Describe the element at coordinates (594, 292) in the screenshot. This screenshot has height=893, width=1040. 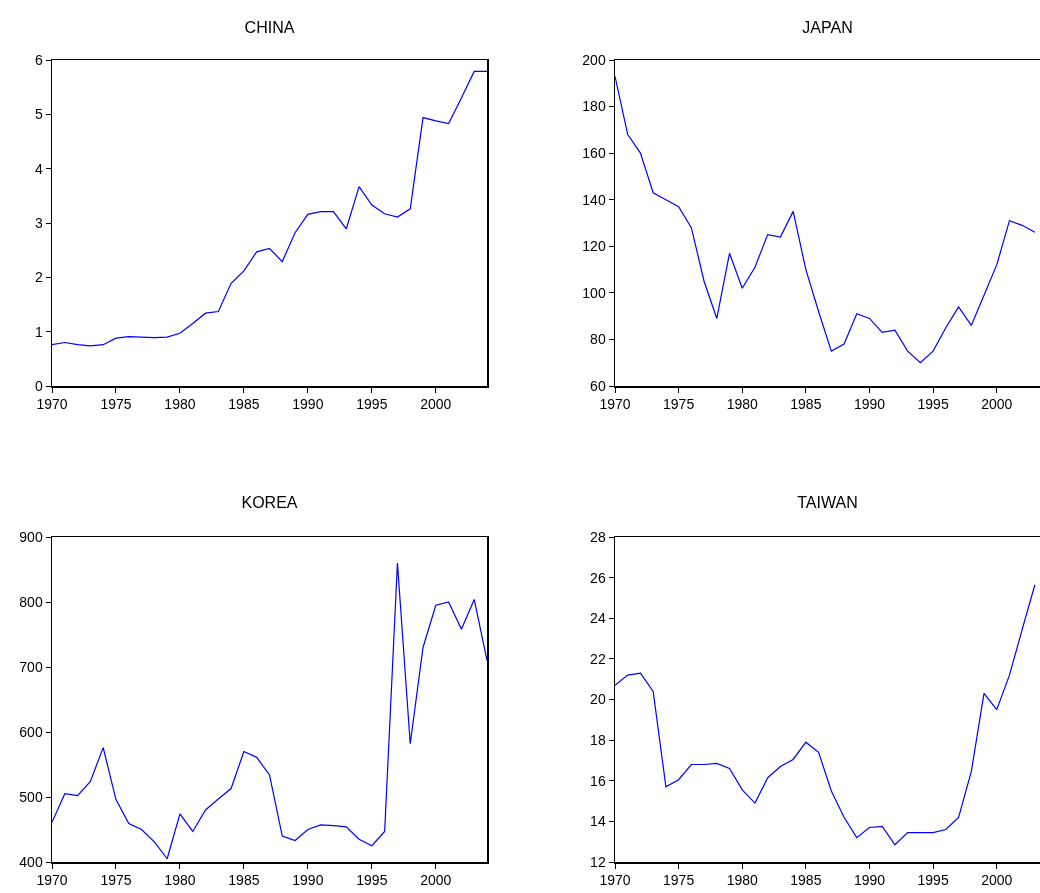
I see `y-tick-label: 100` at that location.